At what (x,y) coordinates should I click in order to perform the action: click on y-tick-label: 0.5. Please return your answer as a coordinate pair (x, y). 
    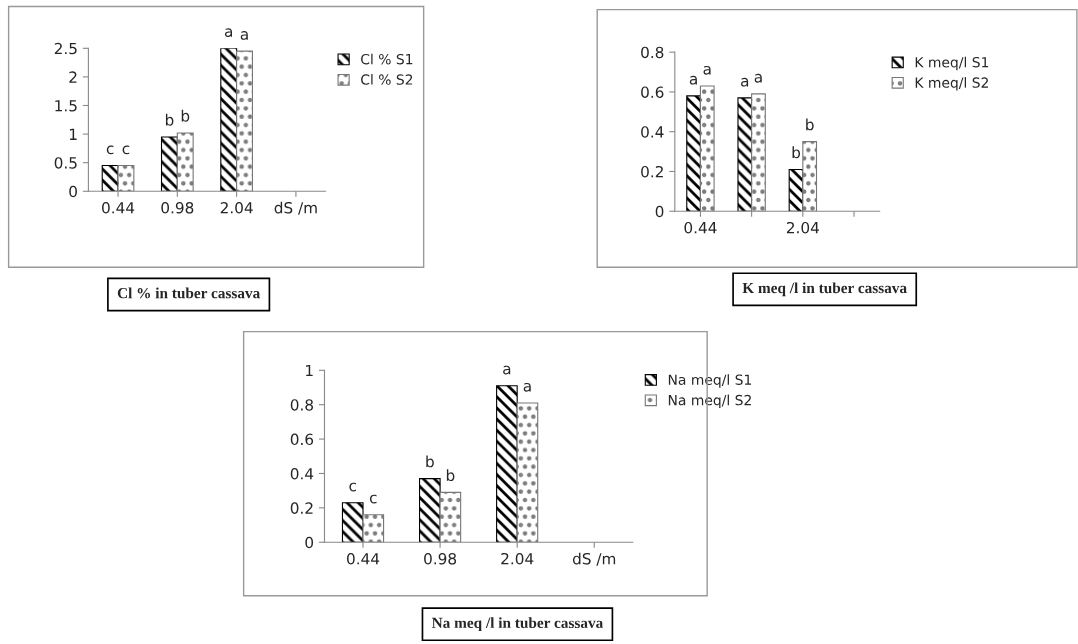
    Looking at the image, I should click on (65, 163).